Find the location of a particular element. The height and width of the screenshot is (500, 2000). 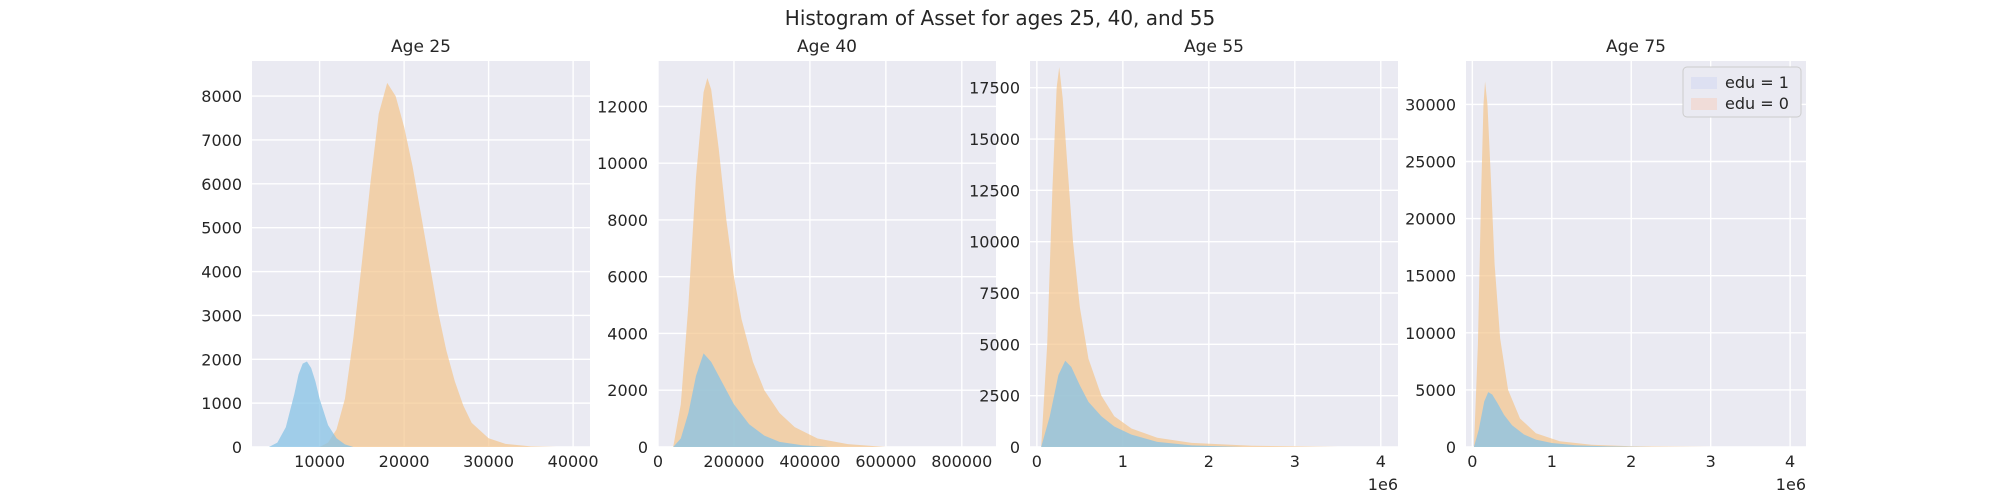

x-tick-label: 200000 is located at coordinates (733, 461).